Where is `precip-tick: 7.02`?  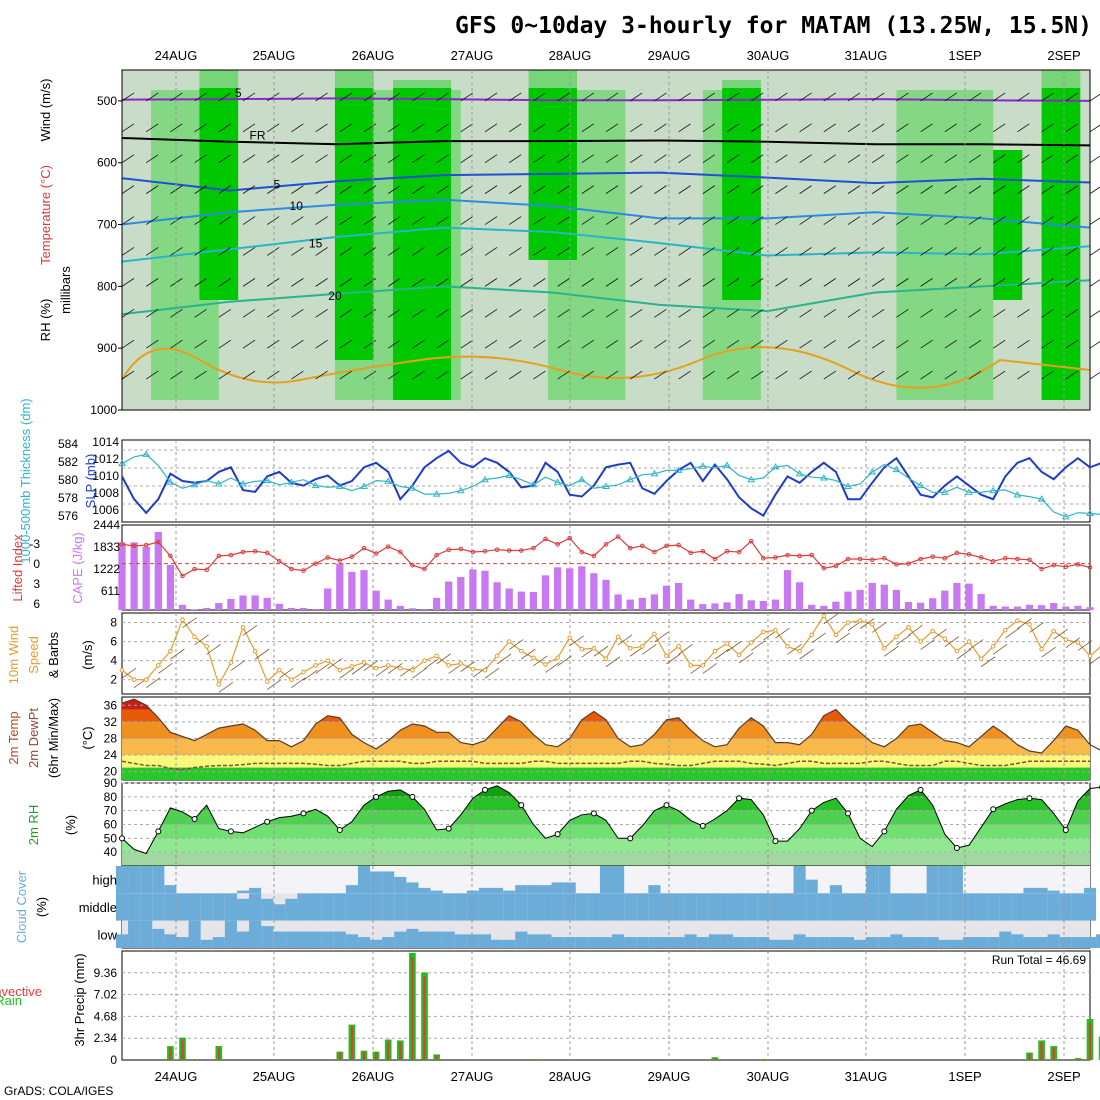 precip-tick: 7.02 is located at coordinates (106, 995).